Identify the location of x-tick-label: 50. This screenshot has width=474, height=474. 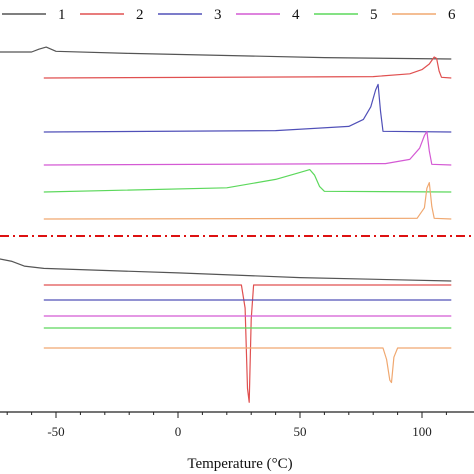
(300, 431).